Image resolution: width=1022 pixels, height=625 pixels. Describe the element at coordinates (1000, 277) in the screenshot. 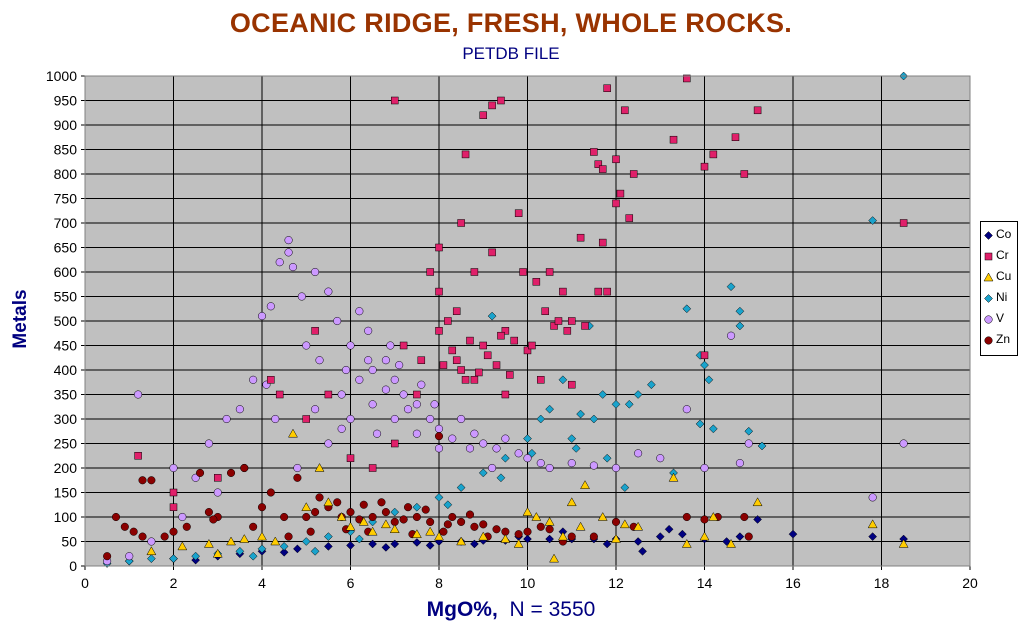

I see `legend-item-cu: Cu` at that location.